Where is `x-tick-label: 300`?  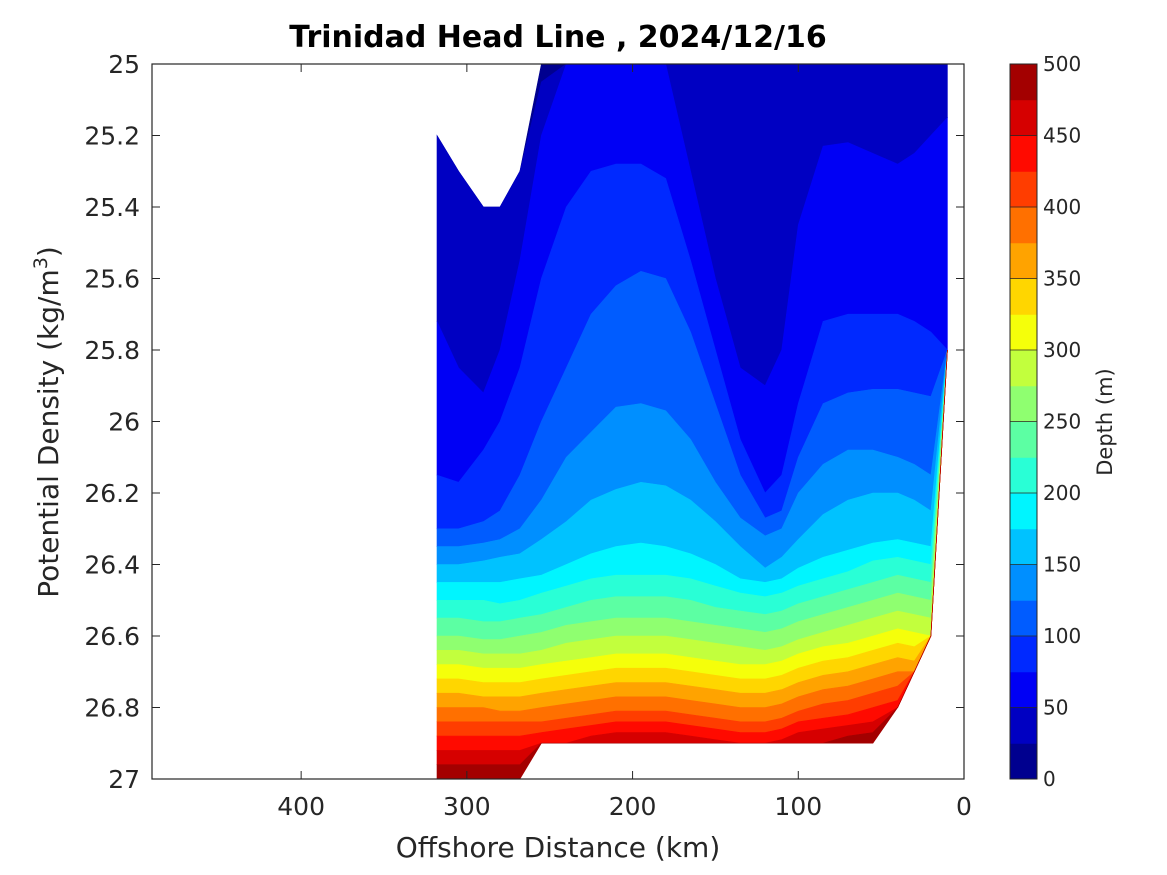
x-tick-label: 300 is located at coordinates (467, 806).